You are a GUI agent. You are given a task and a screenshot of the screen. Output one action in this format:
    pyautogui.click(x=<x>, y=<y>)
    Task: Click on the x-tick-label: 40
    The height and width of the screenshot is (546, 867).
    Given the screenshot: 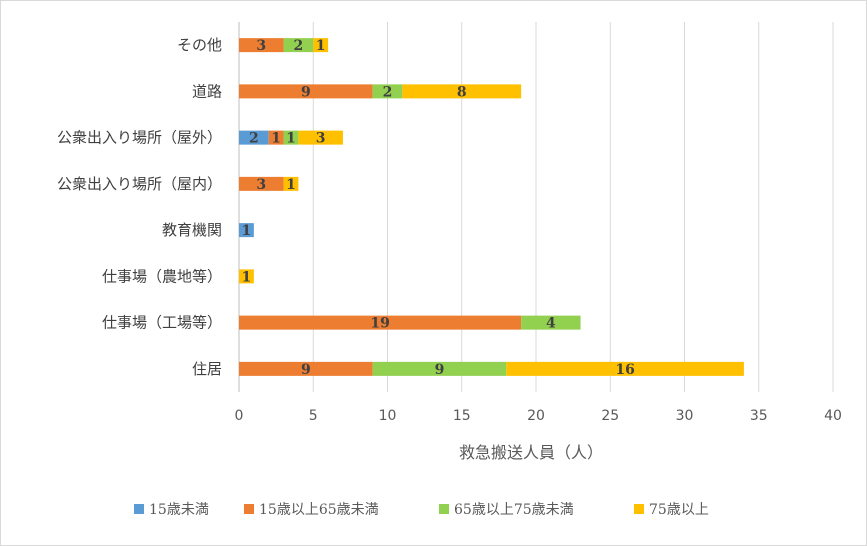 What is the action you would take?
    pyautogui.click(x=833, y=416)
    